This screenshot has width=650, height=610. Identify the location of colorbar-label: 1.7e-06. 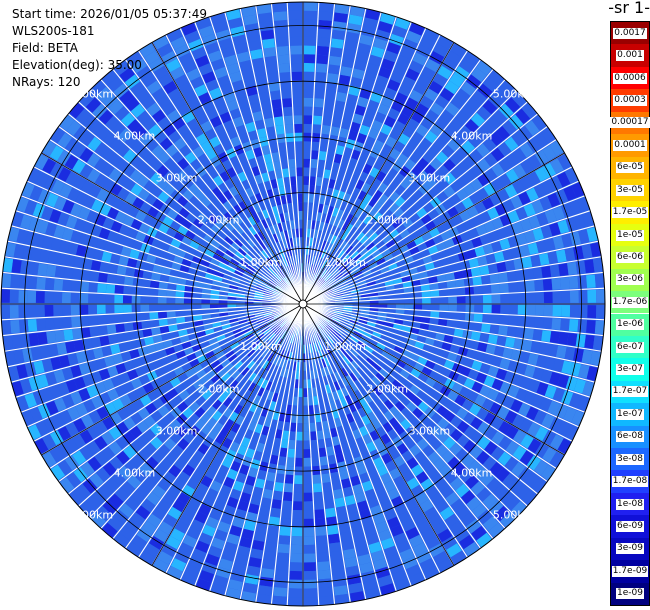
(630, 302).